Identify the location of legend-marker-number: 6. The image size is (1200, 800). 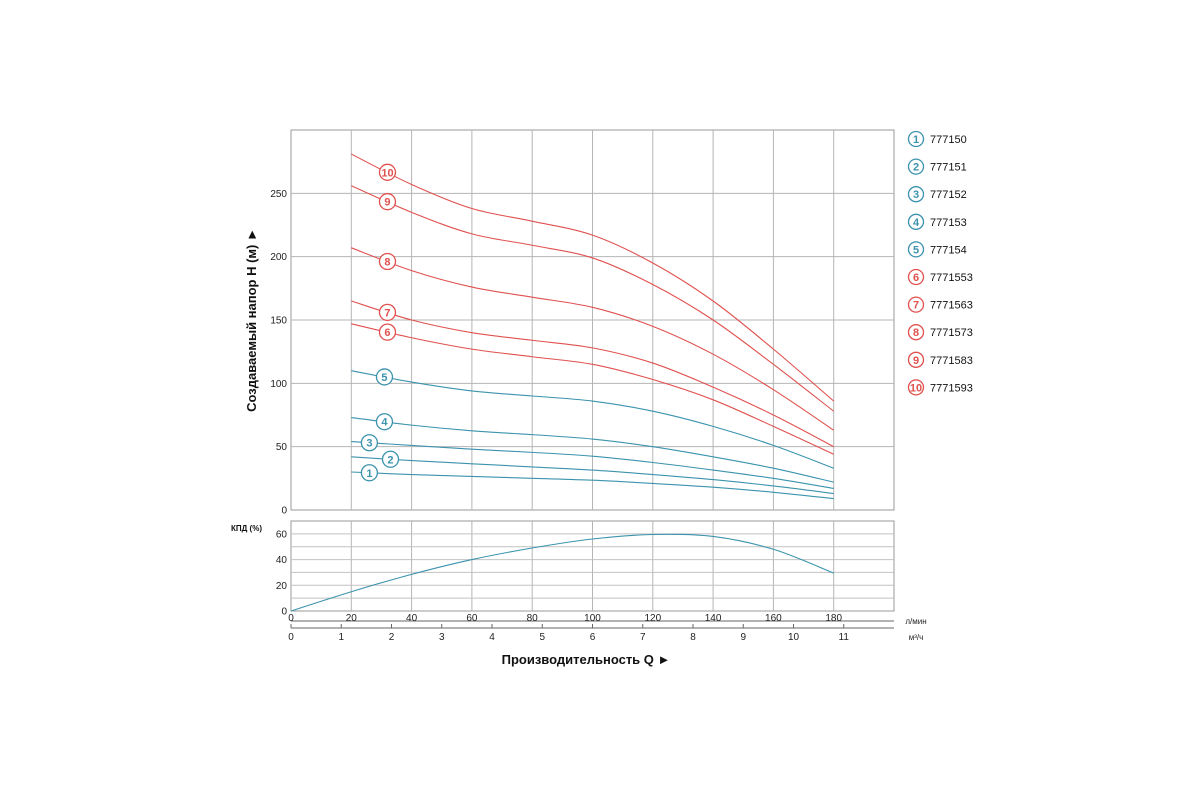
(916, 278).